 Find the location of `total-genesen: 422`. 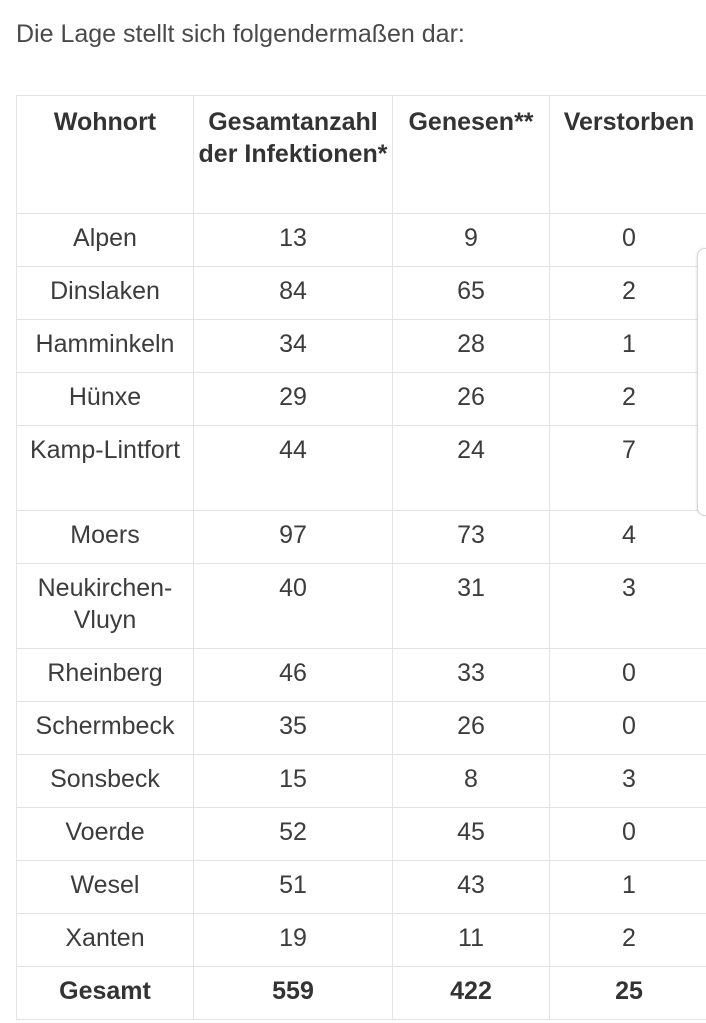

total-genesen: 422 is located at coordinates (471, 993).